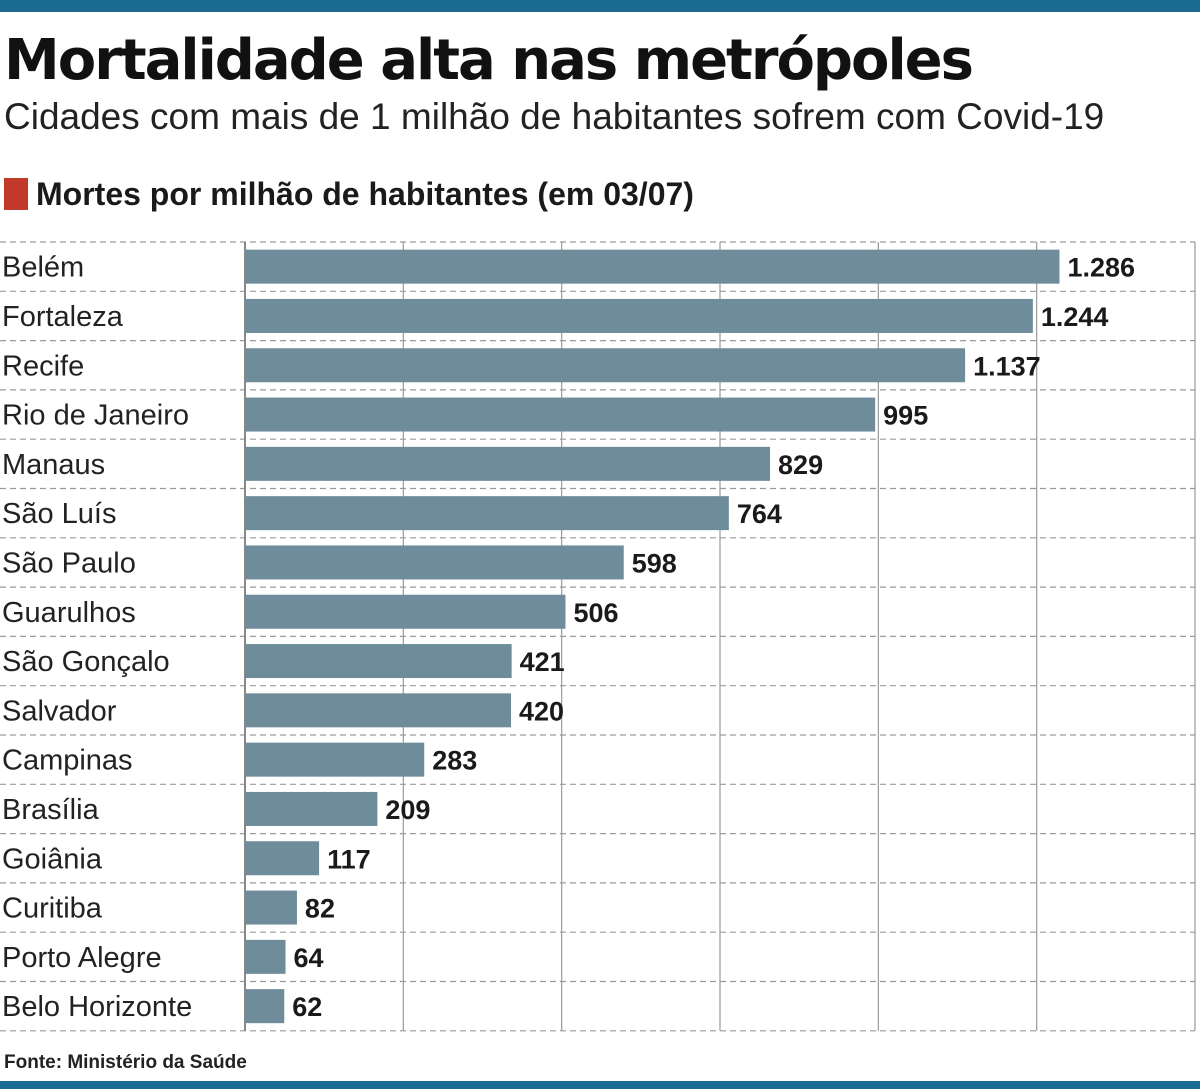  What do you see at coordinates (905, 416) in the screenshot?
I see `value-label: 995` at bounding box center [905, 416].